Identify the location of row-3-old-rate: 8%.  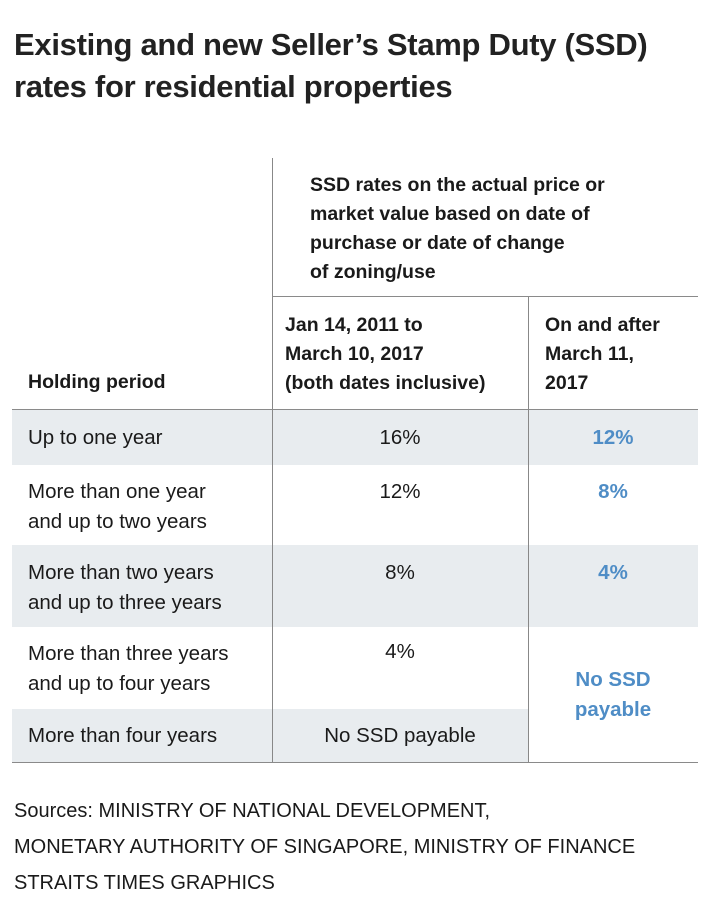
(400, 572).